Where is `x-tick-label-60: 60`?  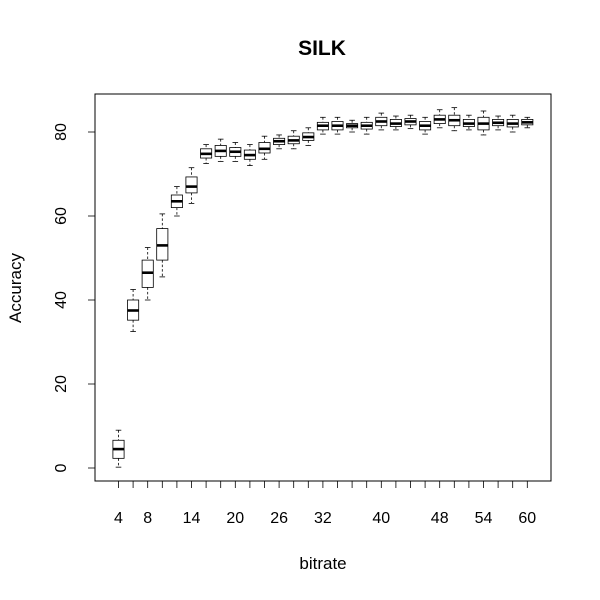
x-tick-label-60: 60 is located at coordinates (527, 518).